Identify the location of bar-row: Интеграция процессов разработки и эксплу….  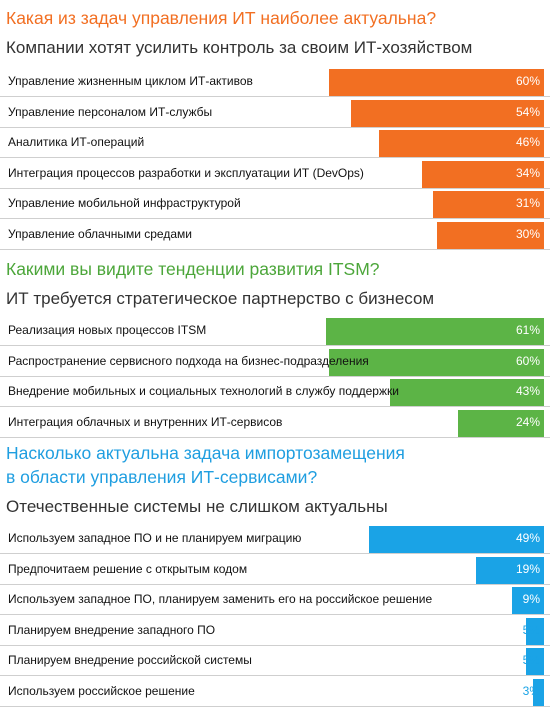
(275, 173).